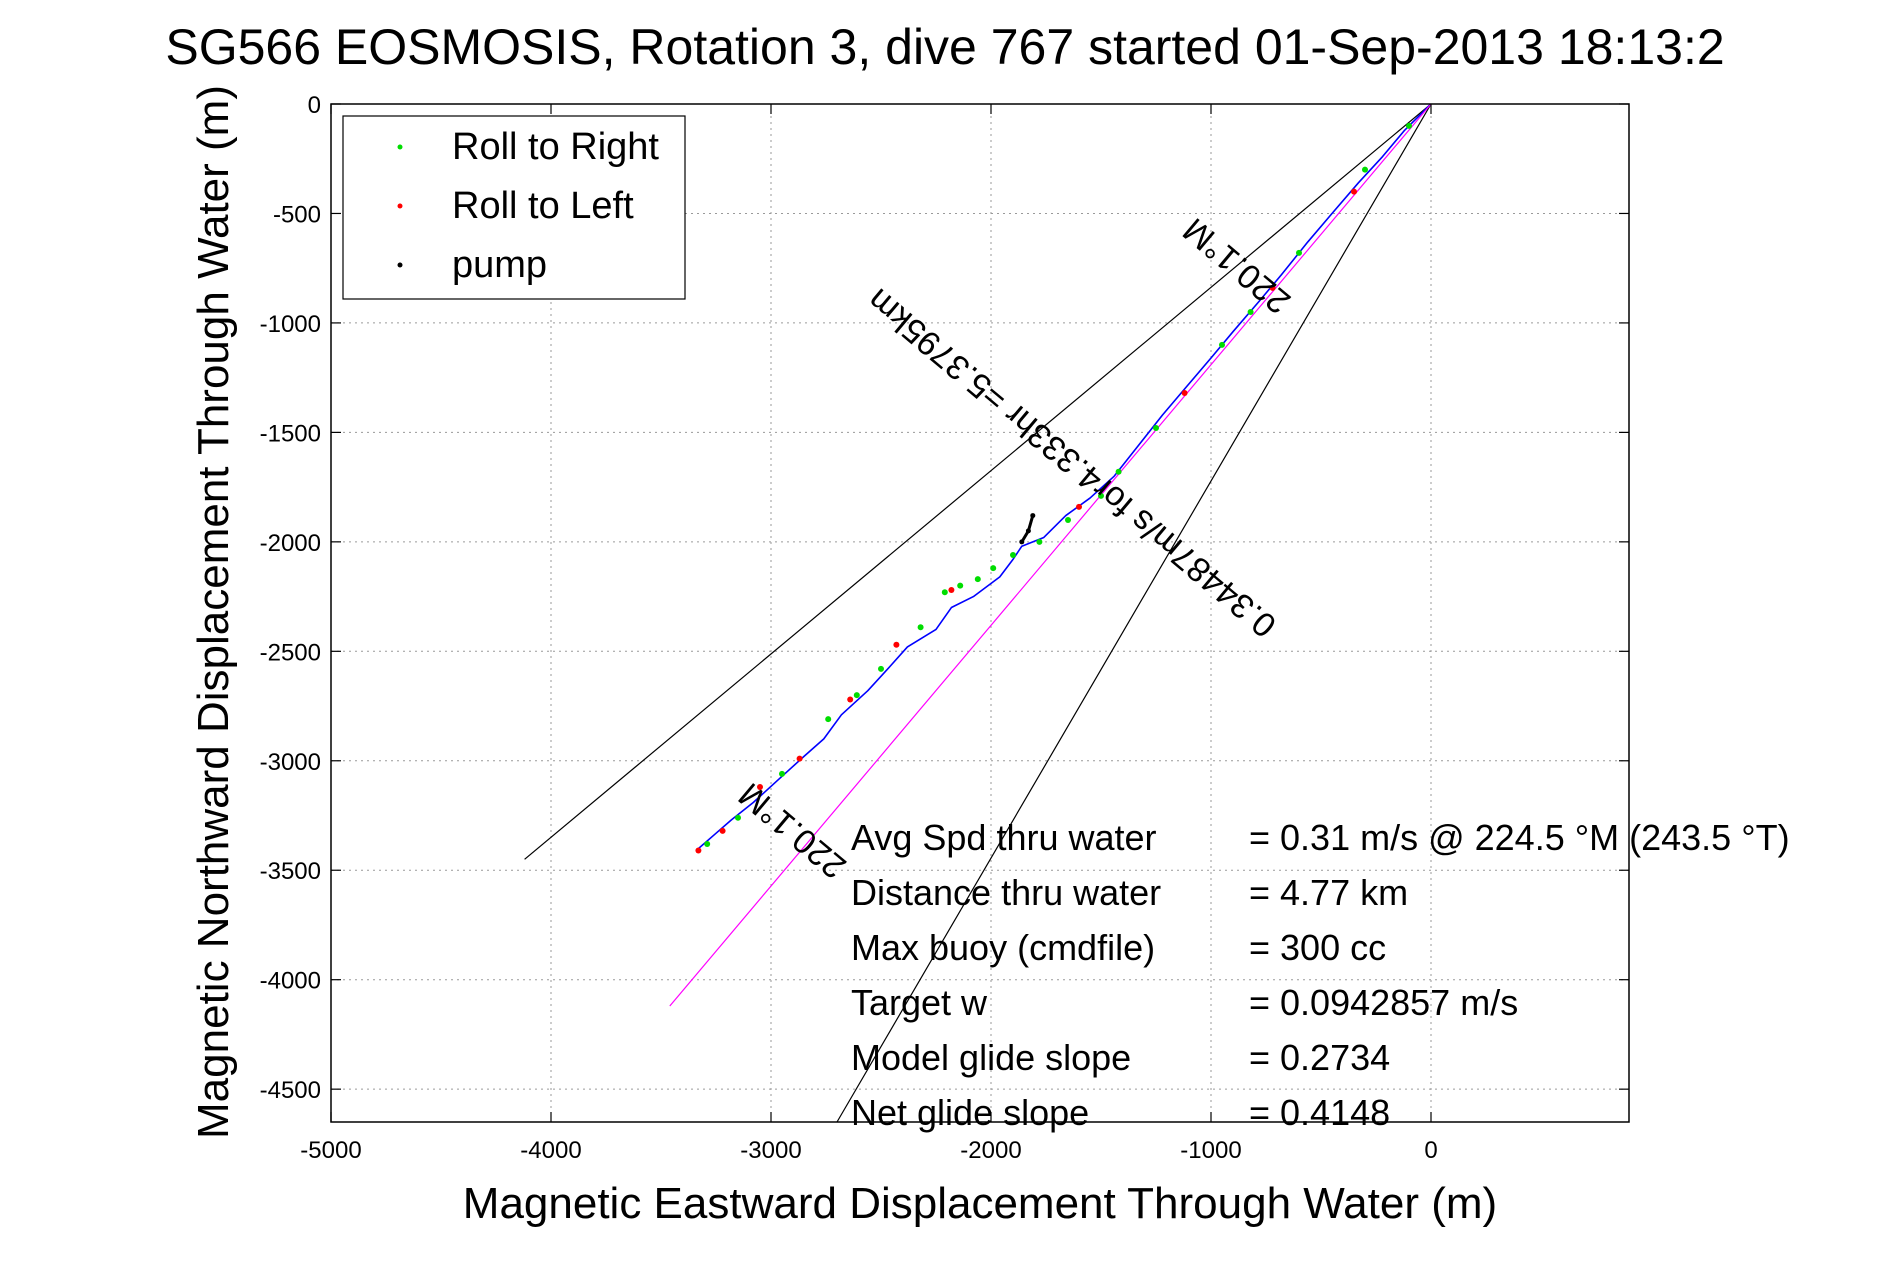  What do you see at coordinates (330, 1150) in the screenshot?
I see `x-tick-label: -5000` at bounding box center [330, 1150].